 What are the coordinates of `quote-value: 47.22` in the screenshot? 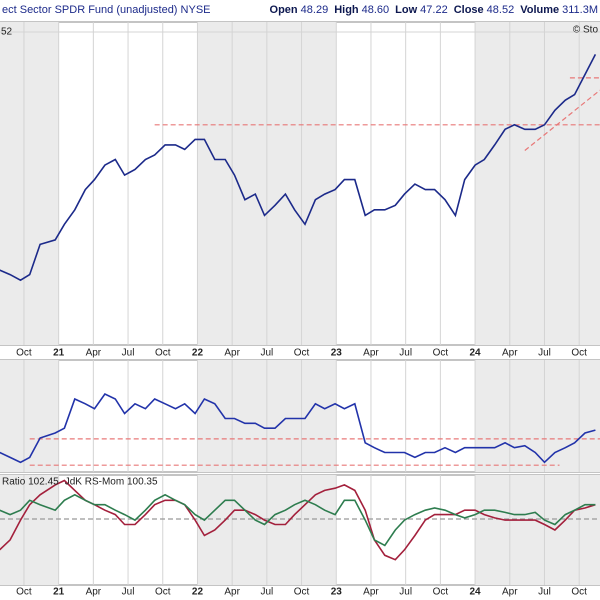 It's located at (434, 10).